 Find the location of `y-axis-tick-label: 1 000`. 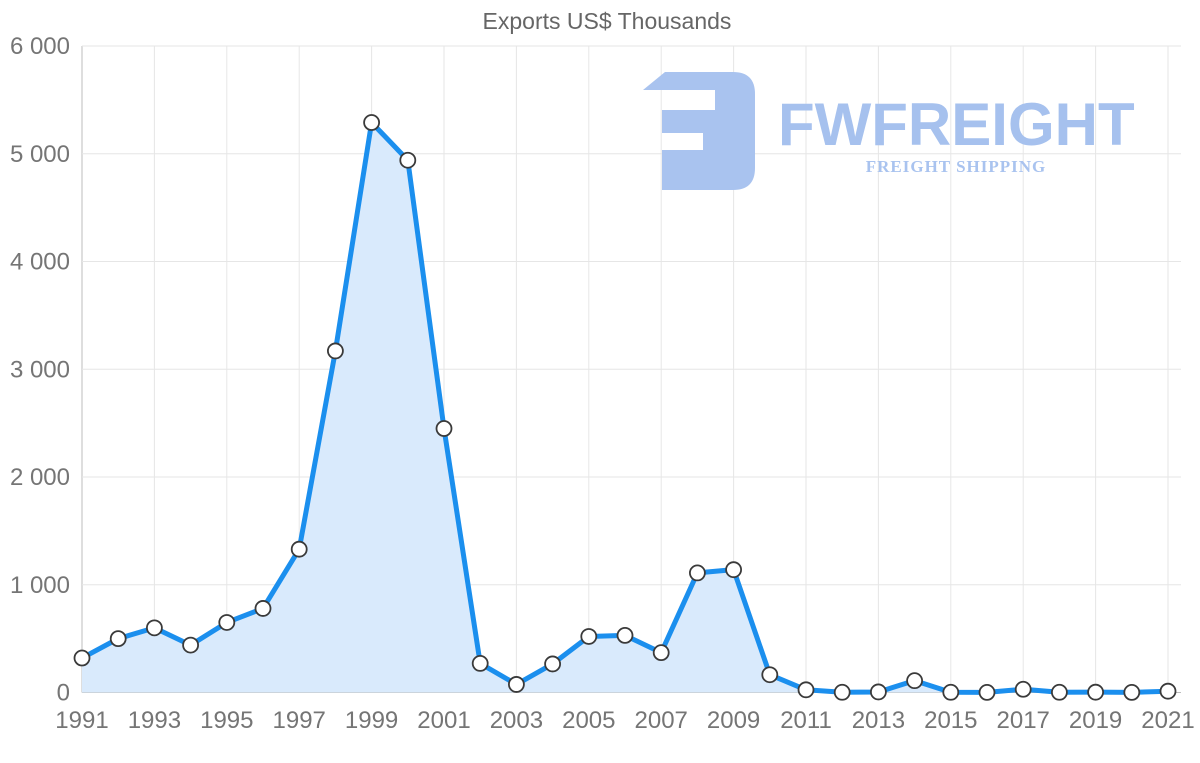

y-axis-tick-label: 1 000 is located at coordinates (40, 585).